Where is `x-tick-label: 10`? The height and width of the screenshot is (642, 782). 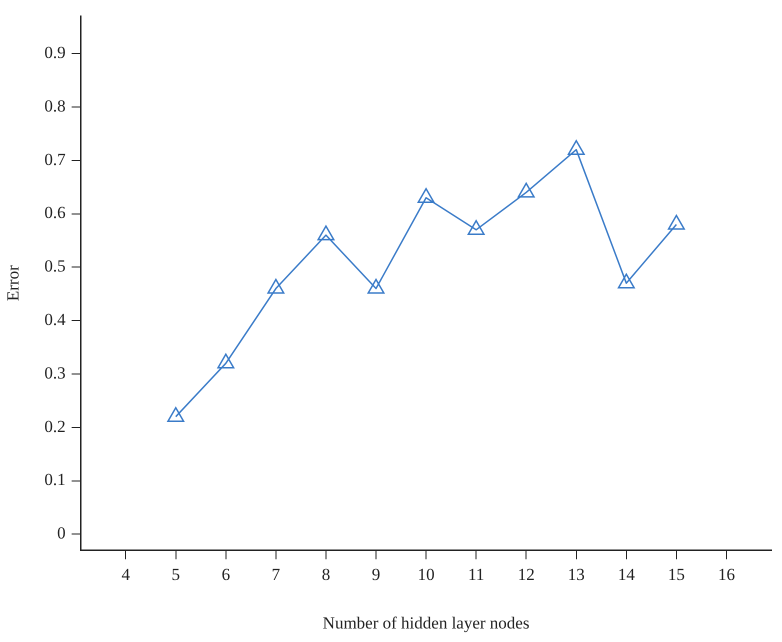
x-tick-label: 10 is located at coordinates (426, 574).